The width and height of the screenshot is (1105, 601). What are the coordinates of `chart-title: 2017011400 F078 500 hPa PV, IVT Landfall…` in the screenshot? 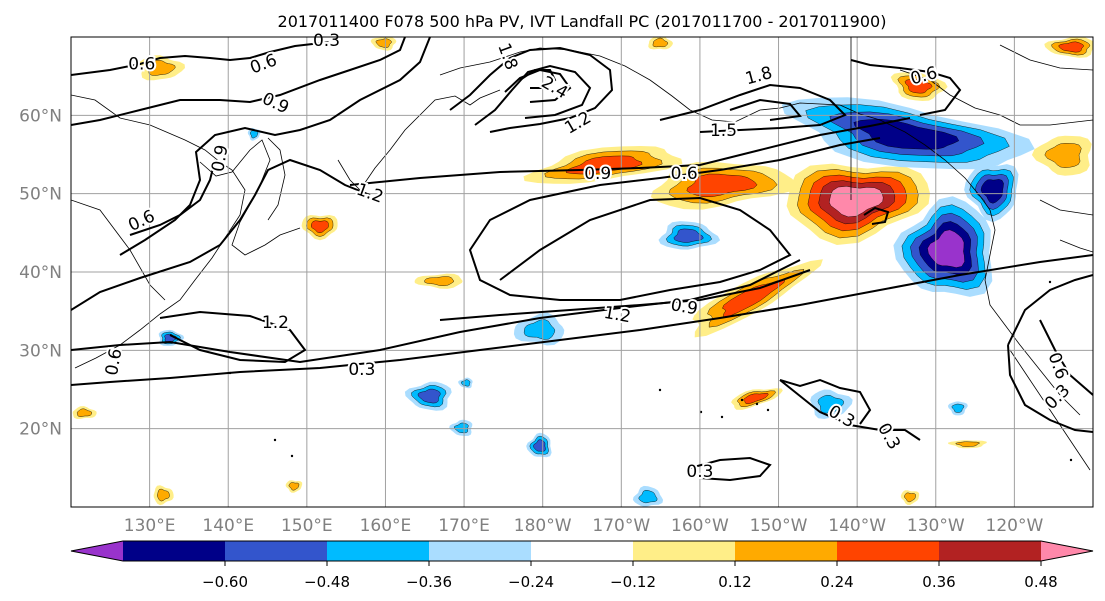 It's located at (582, 21).